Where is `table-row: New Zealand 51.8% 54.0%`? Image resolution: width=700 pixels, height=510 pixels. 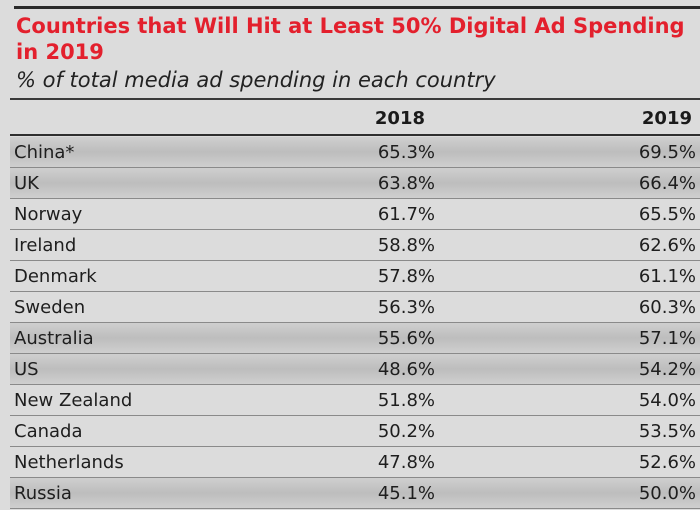 table-row: New Zealand 51.8% 54.0% is located at coordinates (355, 400).